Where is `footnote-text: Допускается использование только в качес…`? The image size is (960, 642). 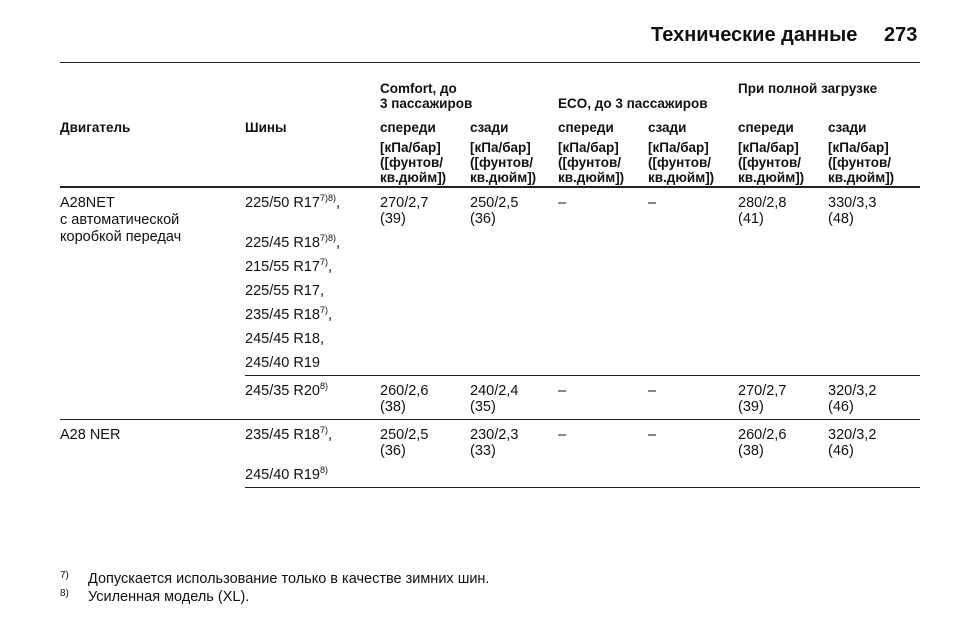 footnote-text: Допускается использование только в качес… is located at coordinates (289, 579).